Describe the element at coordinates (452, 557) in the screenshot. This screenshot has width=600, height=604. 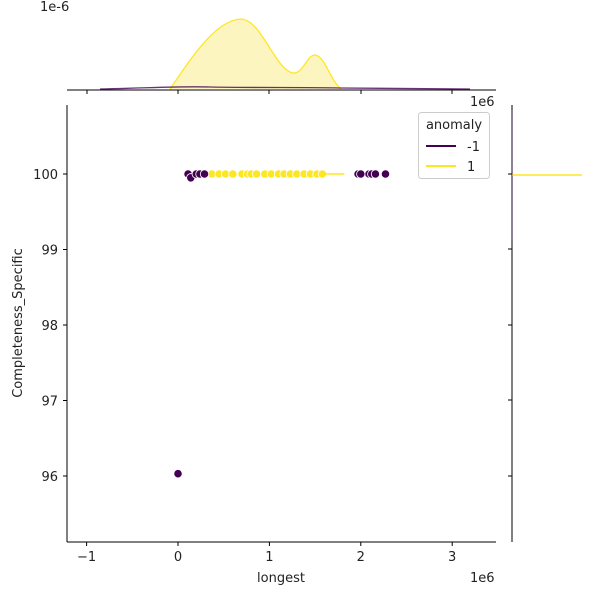
I see `x-tick-label: 3` at that location.